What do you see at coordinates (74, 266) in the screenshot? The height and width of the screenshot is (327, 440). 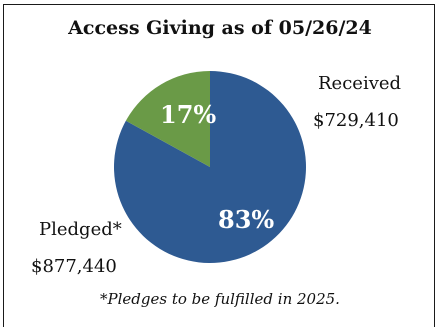 I see `pledged-amount: $877,440` at bounding box center [74, 266].